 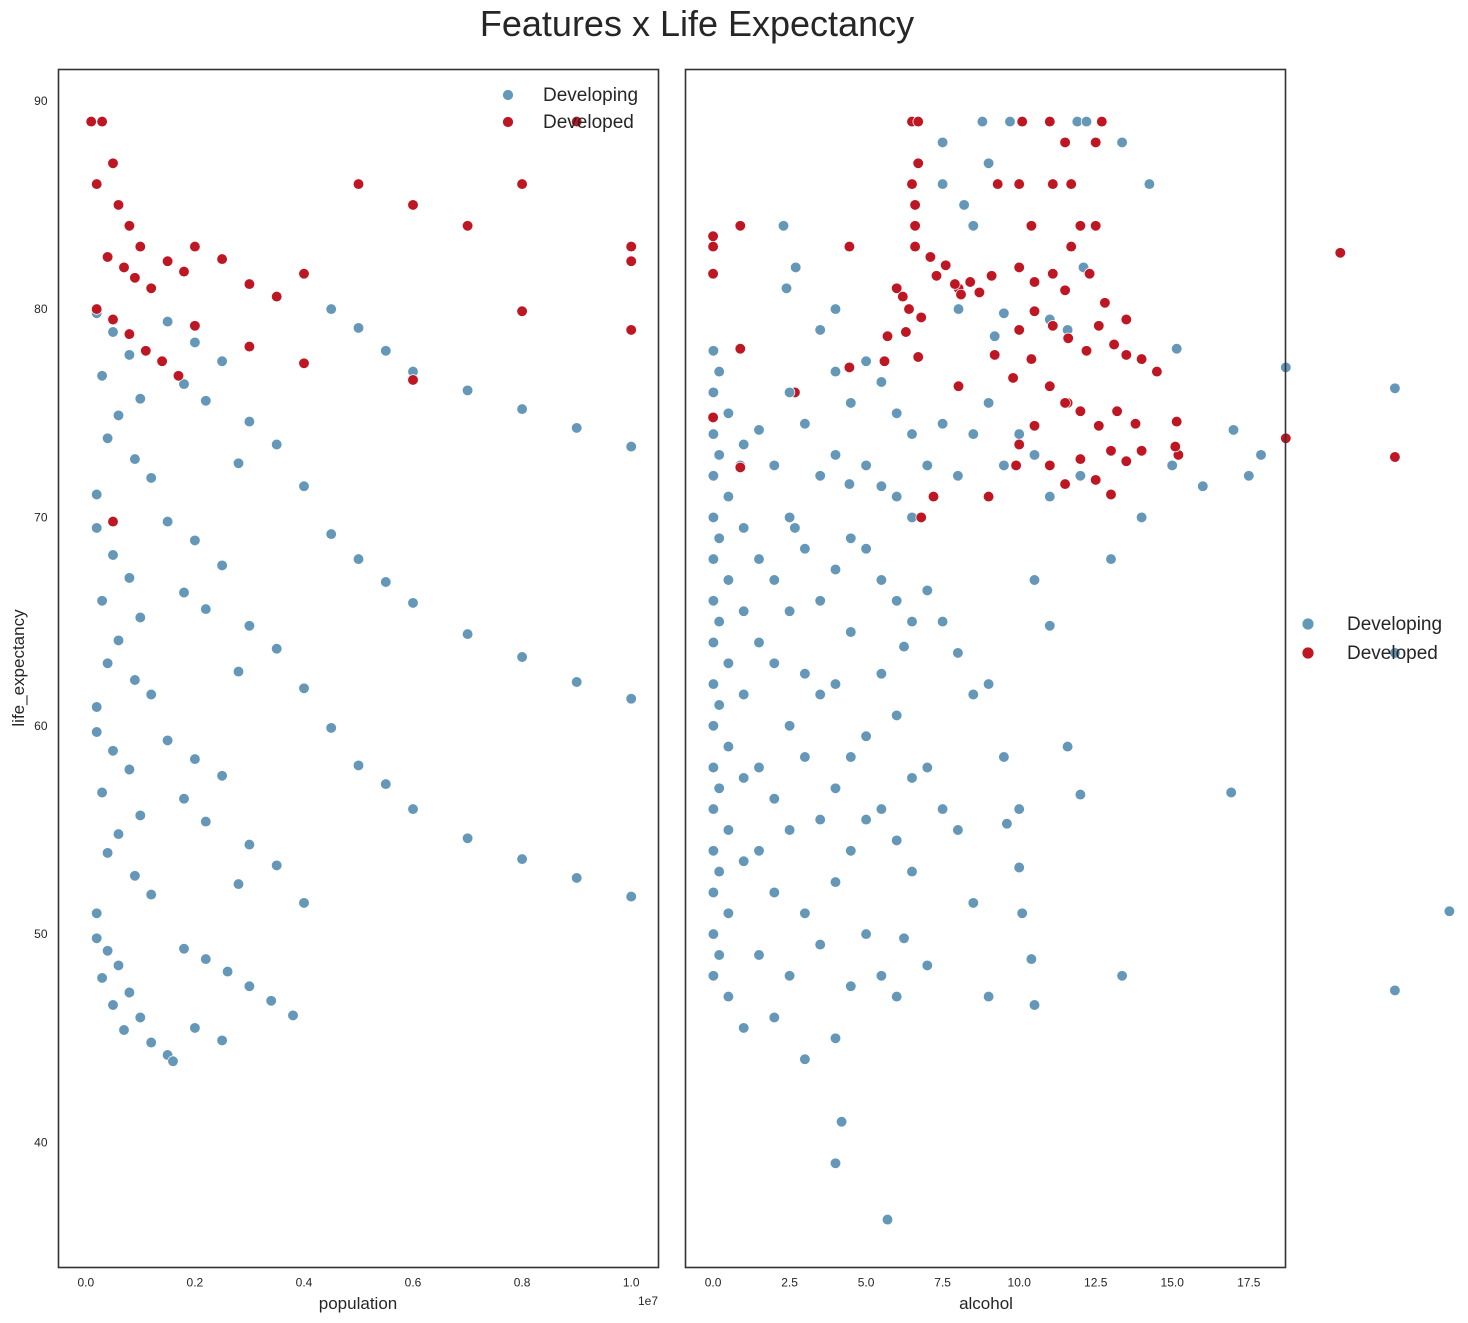 What do you see at coordinates (18, 668) in the screenshot?
I see `y-axis-label: life_expectancy` at bounding box center [18, 668].